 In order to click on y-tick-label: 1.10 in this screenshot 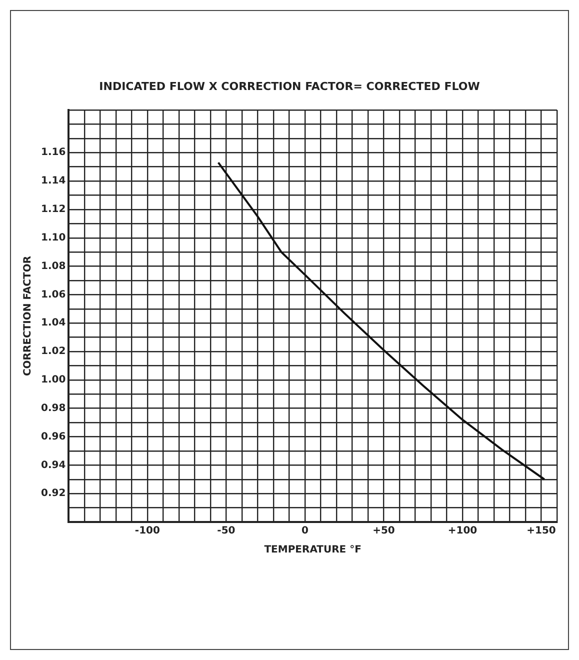, I will do `click(53, 238)`.